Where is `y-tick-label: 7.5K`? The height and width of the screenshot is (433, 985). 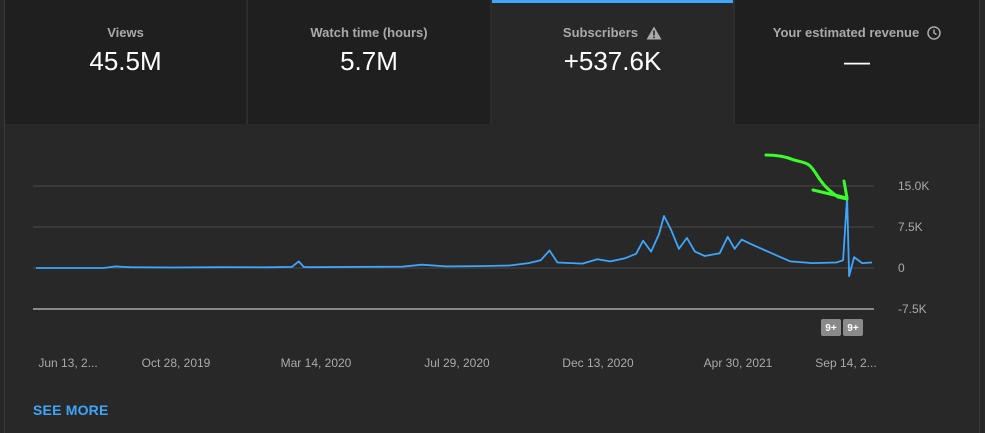
y-tick-label: 7.5K is located at coordinates (910, 227).